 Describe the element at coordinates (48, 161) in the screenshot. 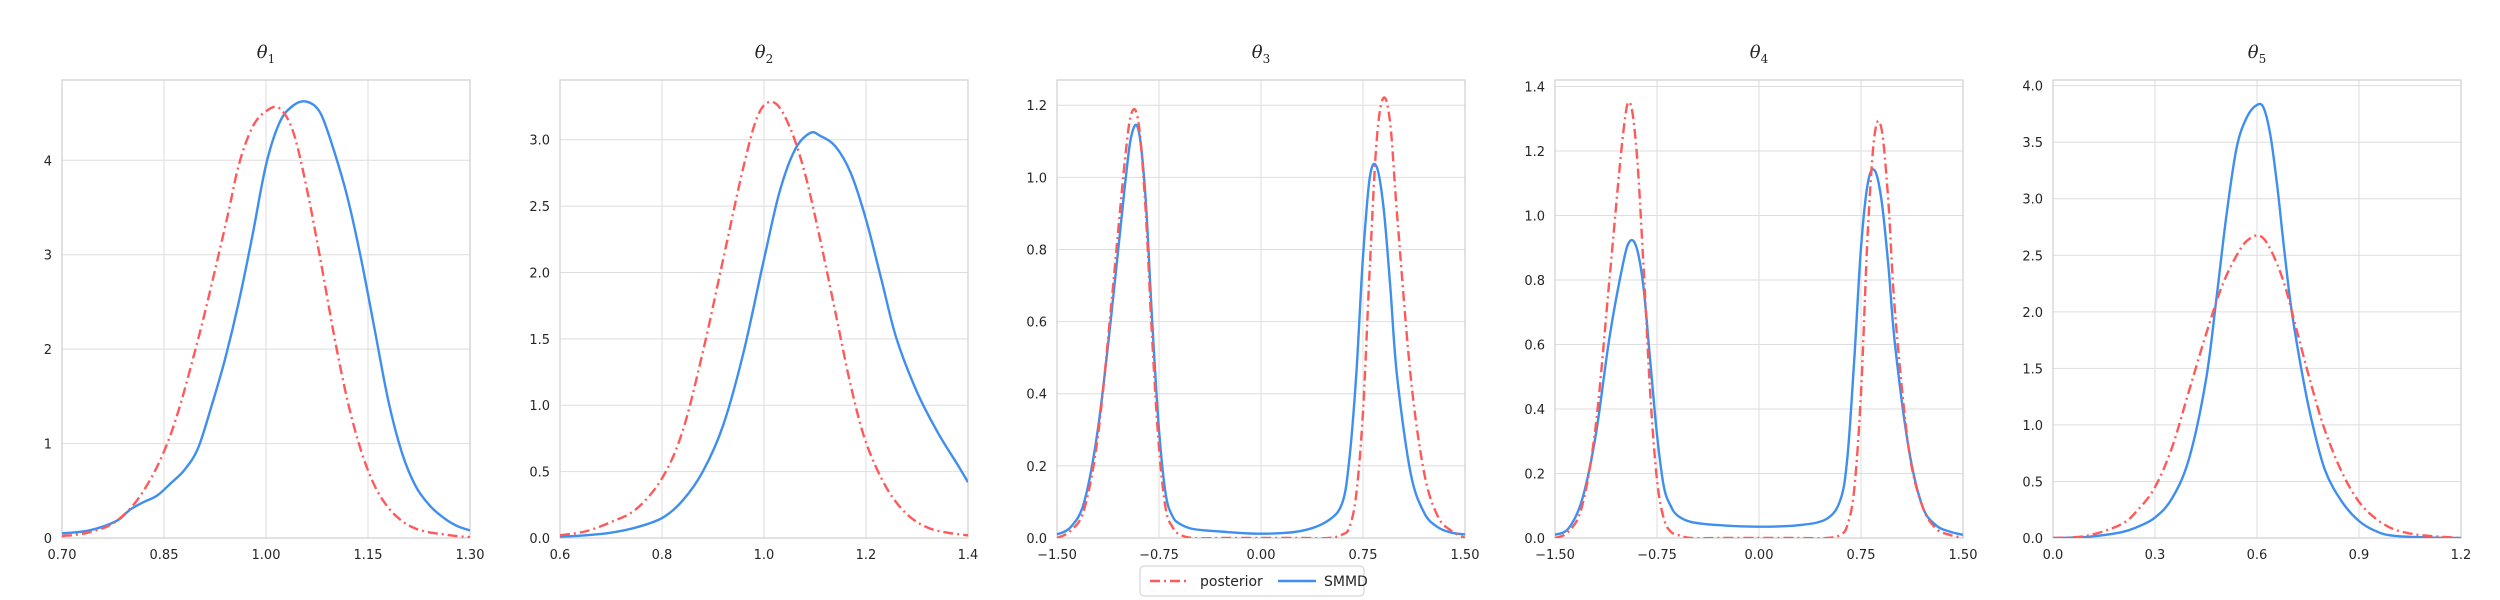

I see `y-tick-label: 4` at that location.